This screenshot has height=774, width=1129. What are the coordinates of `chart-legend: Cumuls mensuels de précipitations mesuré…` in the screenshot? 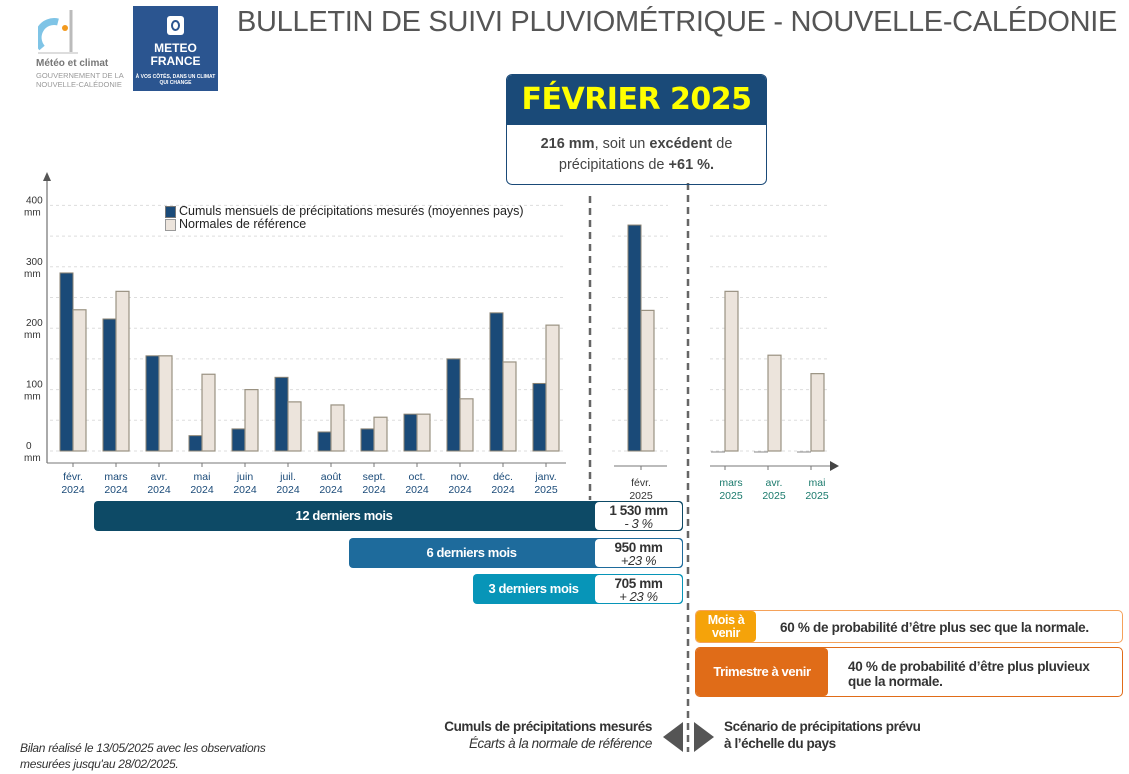 It's located at (343, 218).